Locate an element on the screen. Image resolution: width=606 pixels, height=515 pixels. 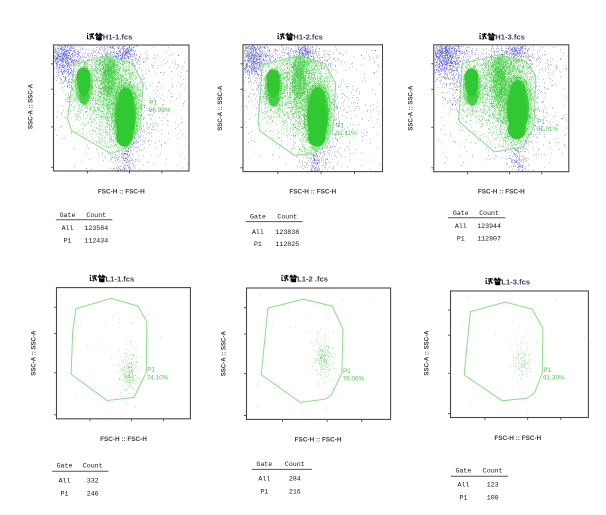
svg-text: L1-1.fcs is located at coordinates (120, 279).